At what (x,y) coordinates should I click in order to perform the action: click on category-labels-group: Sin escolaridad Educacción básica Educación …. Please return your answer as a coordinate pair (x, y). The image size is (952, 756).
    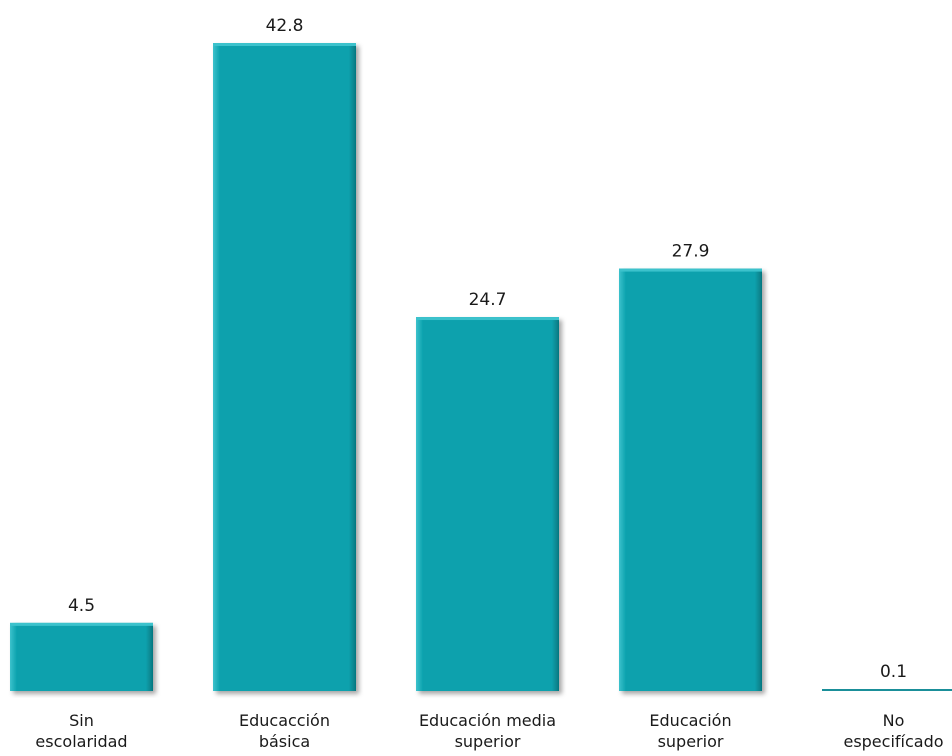
    Looking at the image, I should click on (489, 731).